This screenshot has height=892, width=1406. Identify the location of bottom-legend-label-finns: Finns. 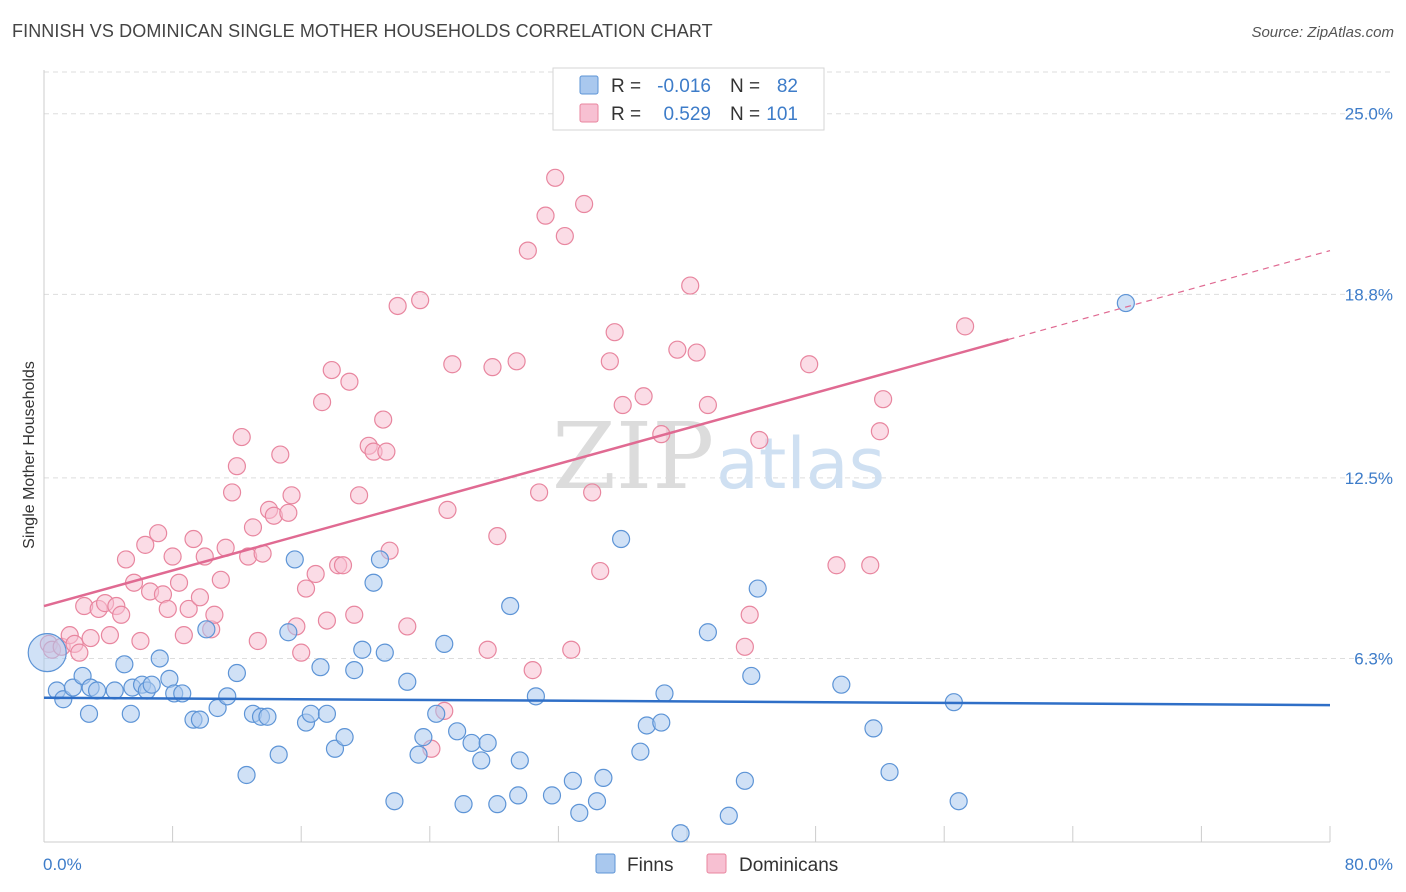
(650, 865).